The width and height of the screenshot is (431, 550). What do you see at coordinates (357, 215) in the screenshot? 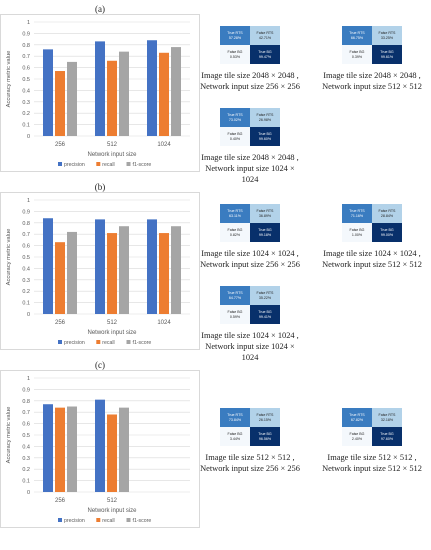
I see `cell-true-rts-value: 71.16%` at bounding box center [357, 215].